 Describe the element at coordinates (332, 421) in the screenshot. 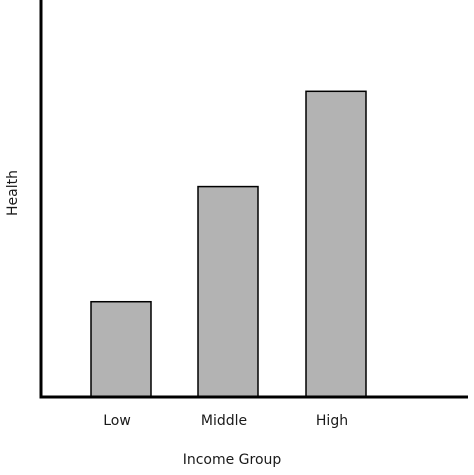

I see `x-tick-label-high: High` at that location.